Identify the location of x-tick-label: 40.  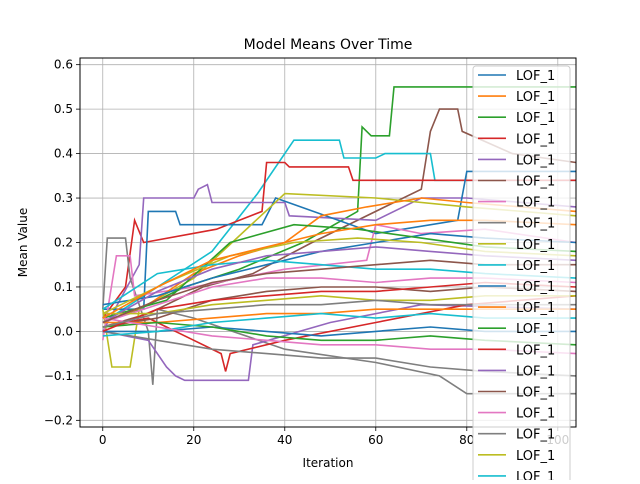
(284, 440).